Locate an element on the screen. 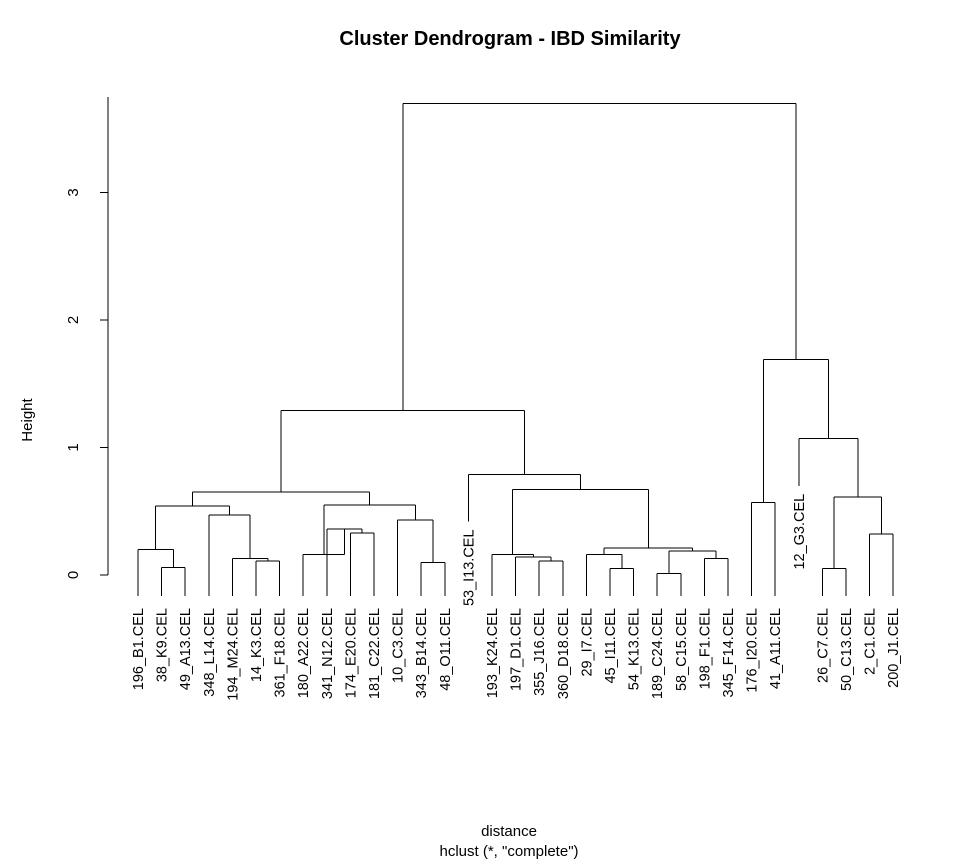 This screenshot has width=954, height=865. leaf-label: 49_A13.CEL is located at coordinates (186, 649).